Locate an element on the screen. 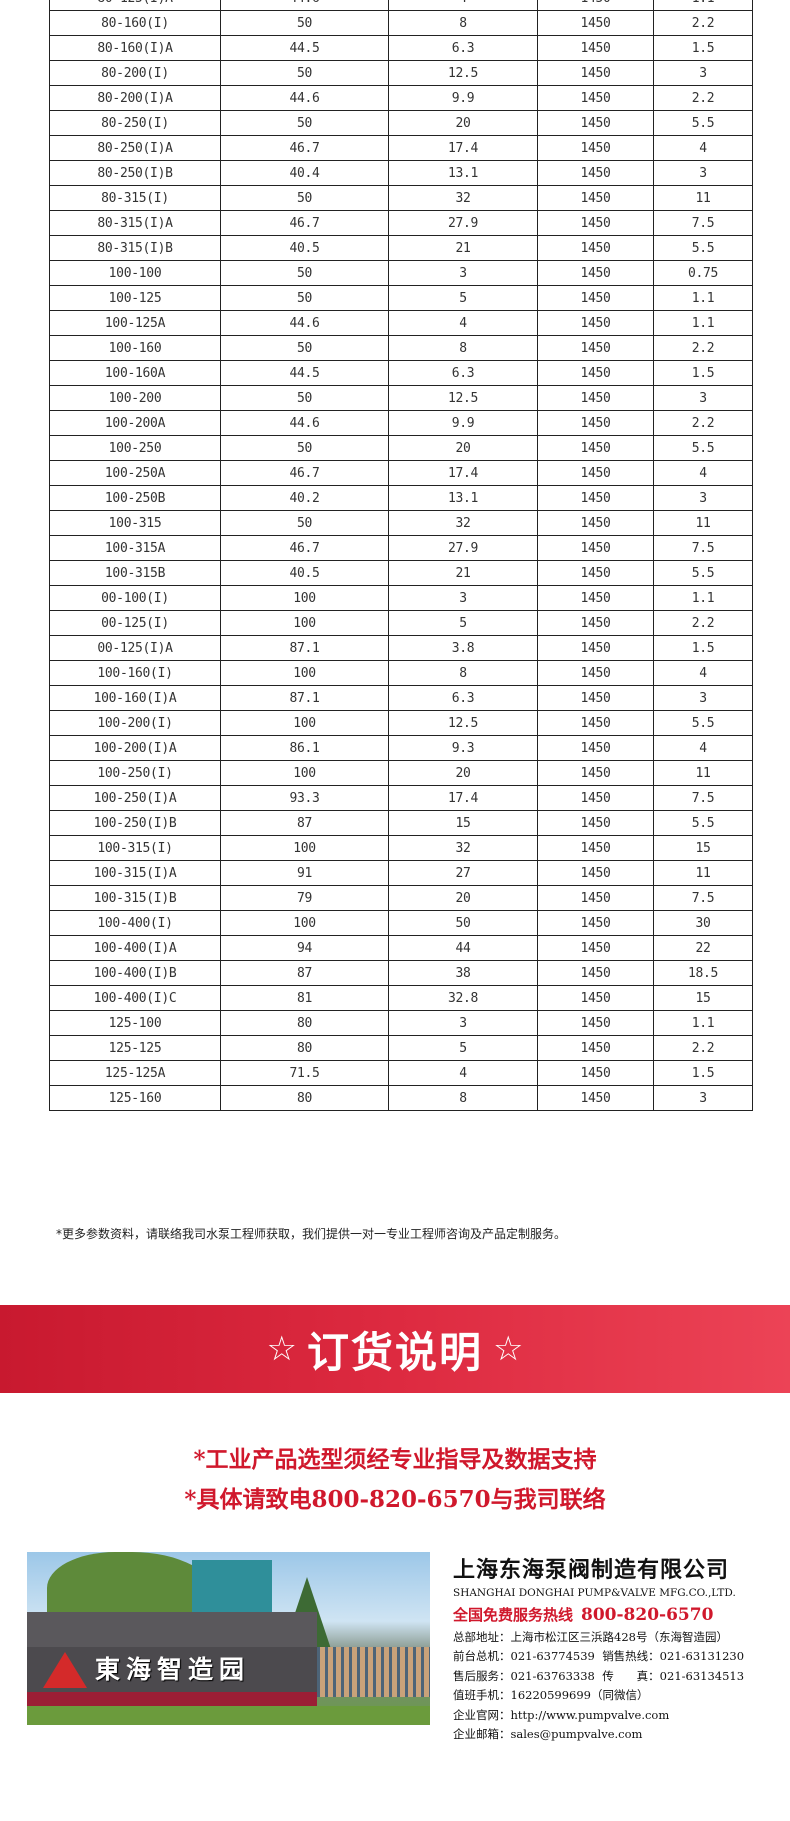  table-cell: 3.8 is located at coordinates (463, 648).